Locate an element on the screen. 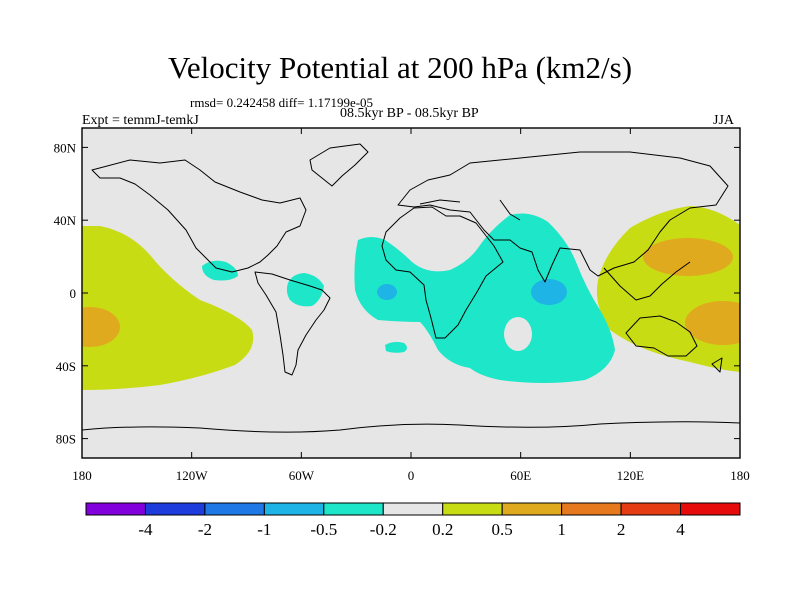 Image resolution: width=800 pixels, height=600 pixels. region-madagascar-gap is located at coordinates (518, 334).